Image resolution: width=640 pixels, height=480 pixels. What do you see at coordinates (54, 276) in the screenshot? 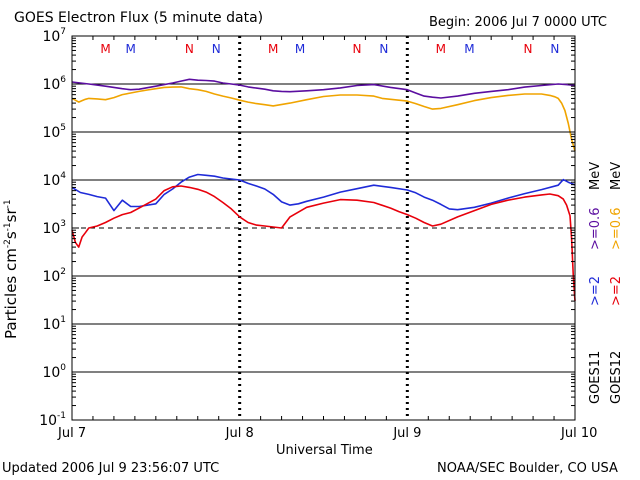
I see `y-tick-label: 102` at bounding box center [54, 276].